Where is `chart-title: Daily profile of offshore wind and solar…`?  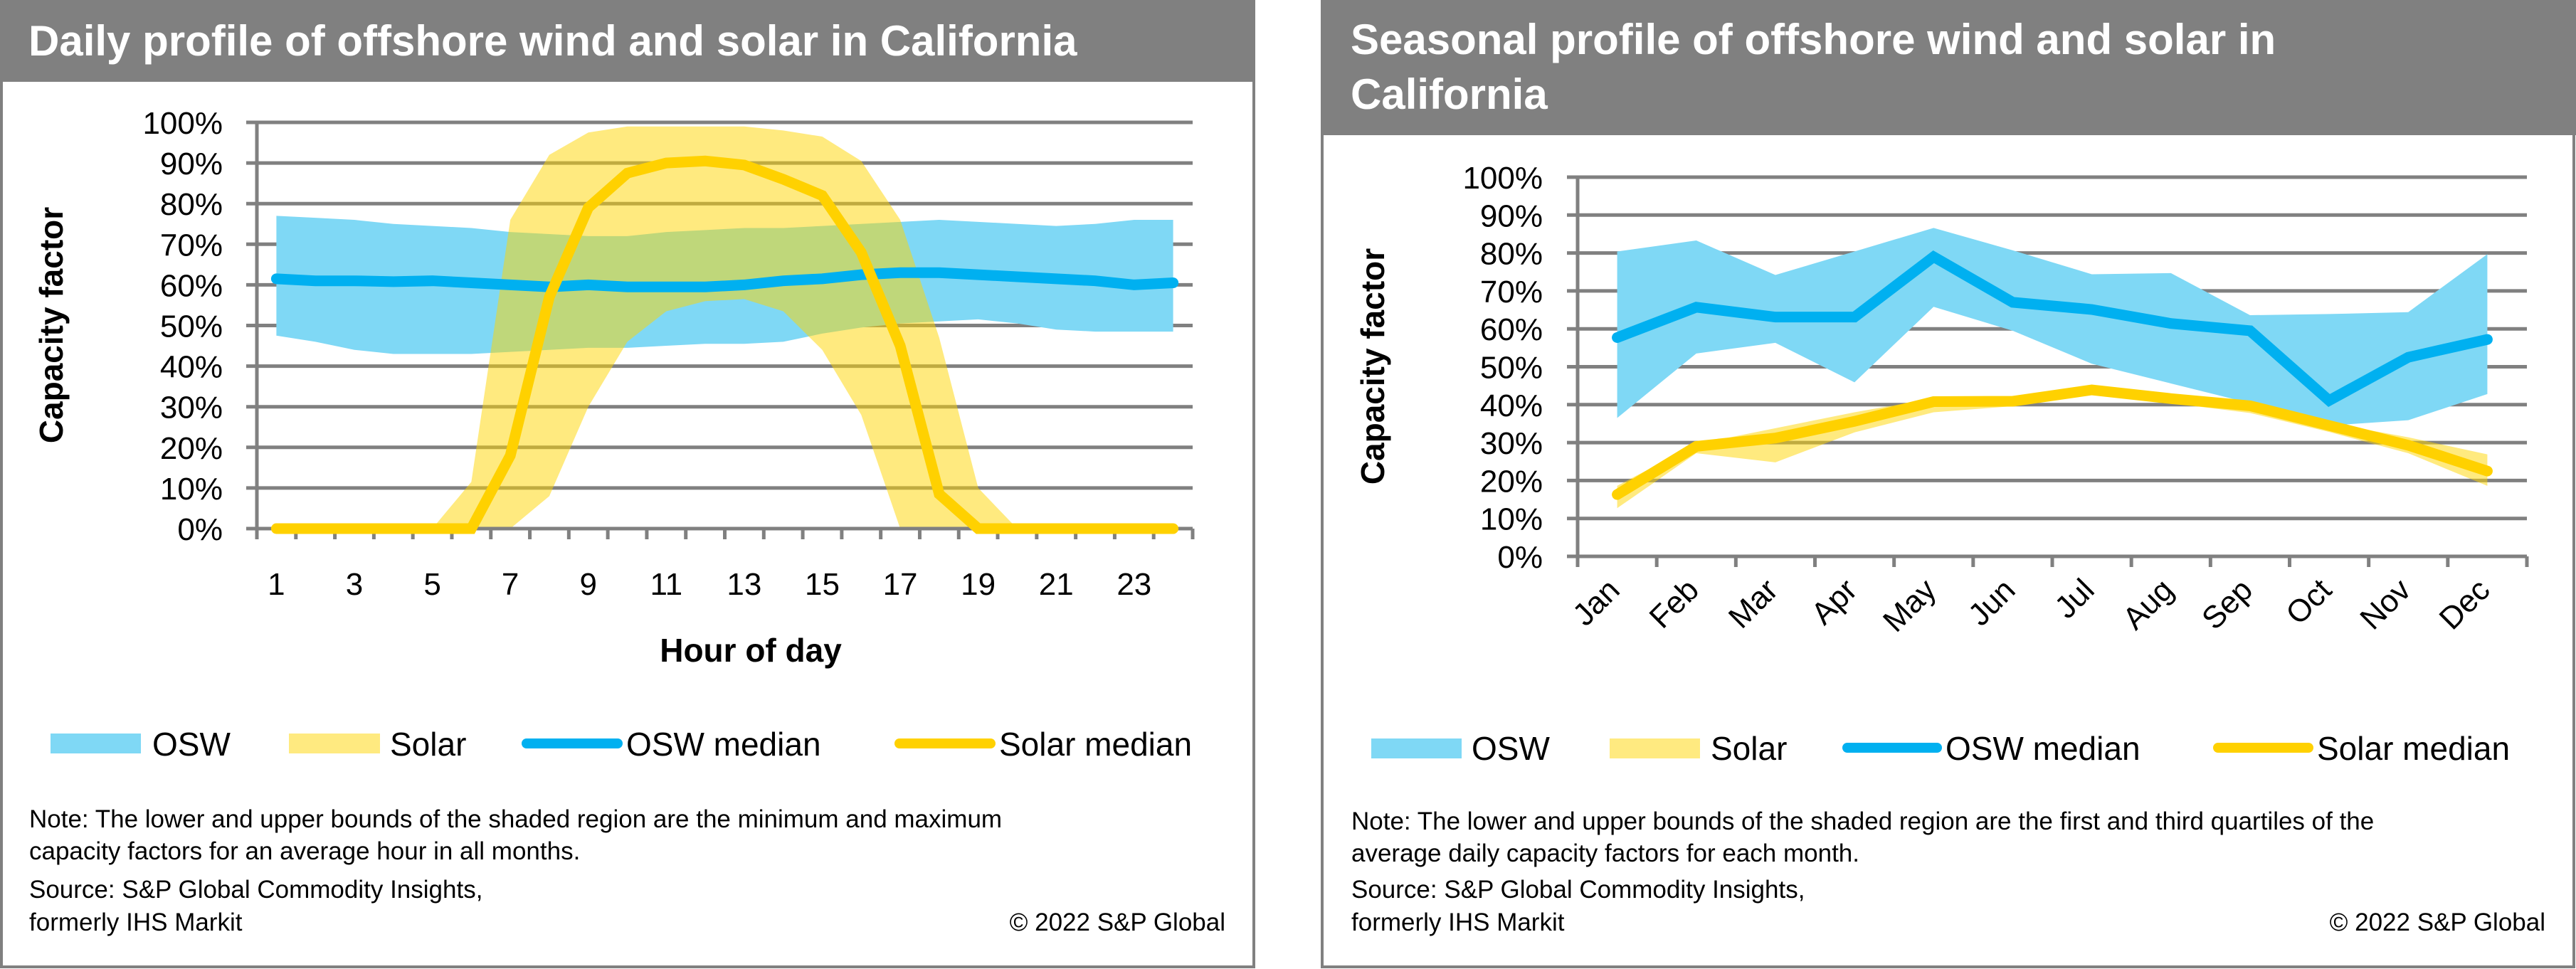
chart-title: Daily profile of offshore wind and solar… is located at coordinates (552, 41).